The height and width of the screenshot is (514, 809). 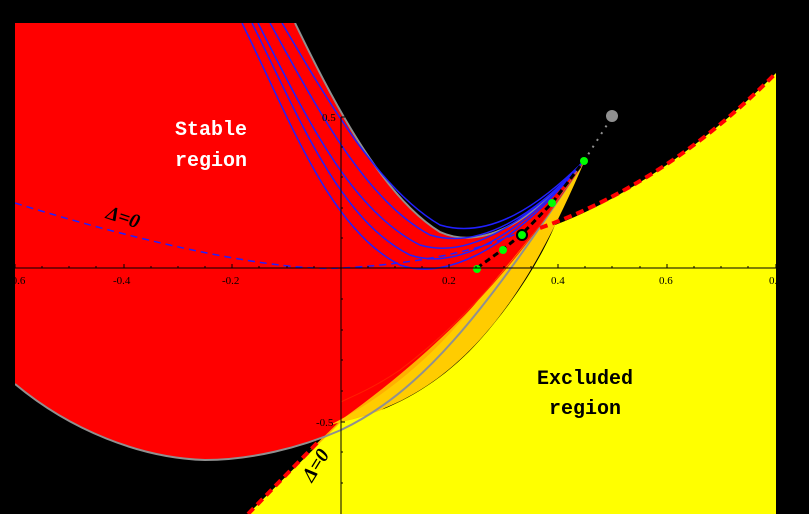 I want to click on x-tick-label: 0.4, so click(x=558, y=281).